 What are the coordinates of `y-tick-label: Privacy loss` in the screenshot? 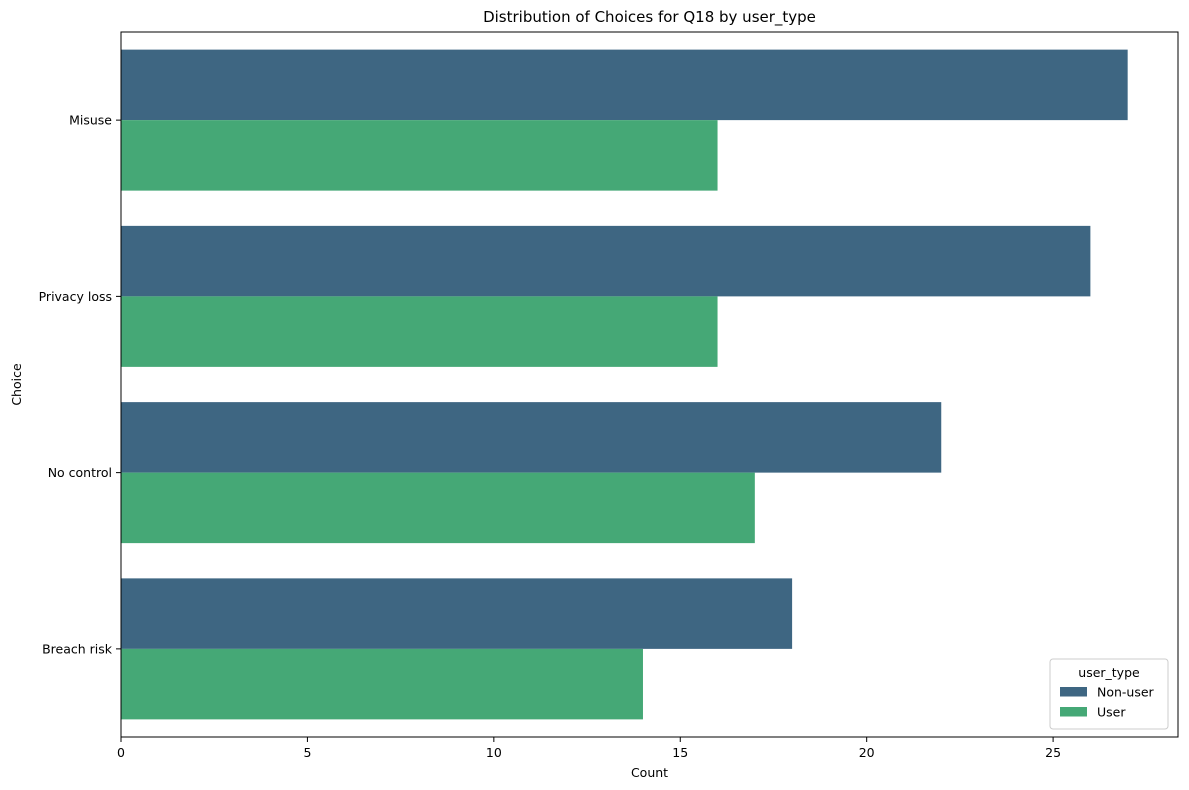 It's located at (75, 296).